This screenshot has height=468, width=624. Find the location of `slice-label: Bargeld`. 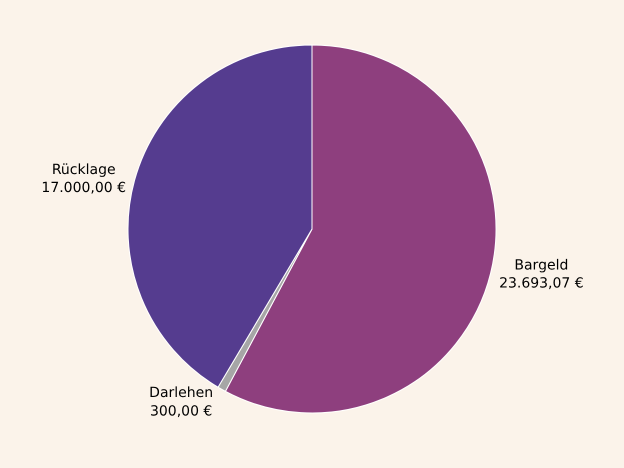

slice-label: Bargeld is located at coordinates (541, 266).